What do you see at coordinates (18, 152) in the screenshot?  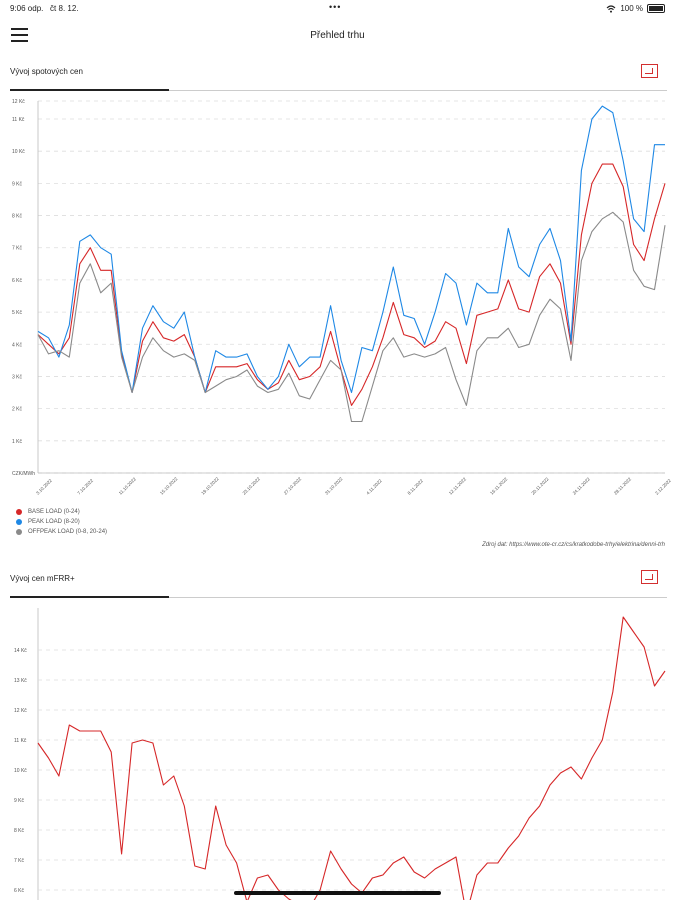 I see `spot-y-tick-label: 10 Kč` at bounding box center [18, 152].